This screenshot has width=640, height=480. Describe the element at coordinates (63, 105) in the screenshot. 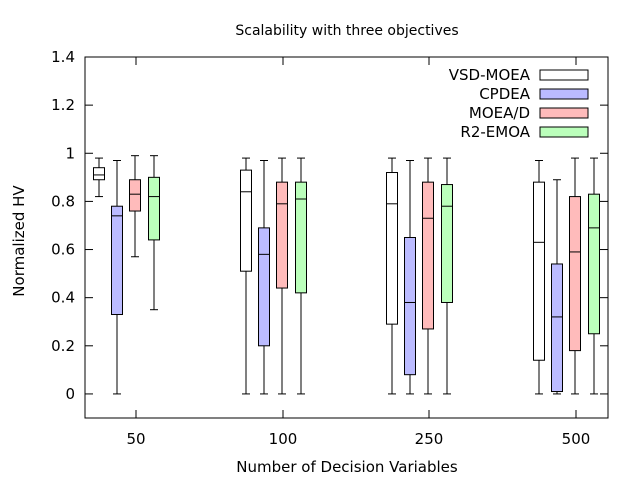

I see `y-tick-label: 1.2` at that location.